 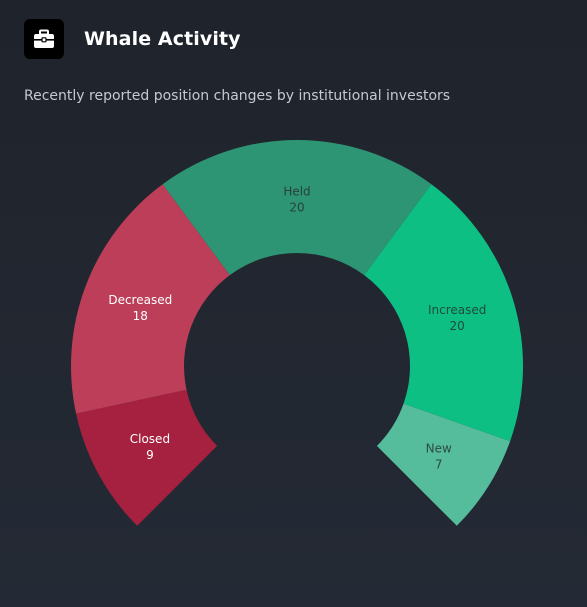 I want to click on slice-label-increased: Increased 20, so click(x=457, y=318).